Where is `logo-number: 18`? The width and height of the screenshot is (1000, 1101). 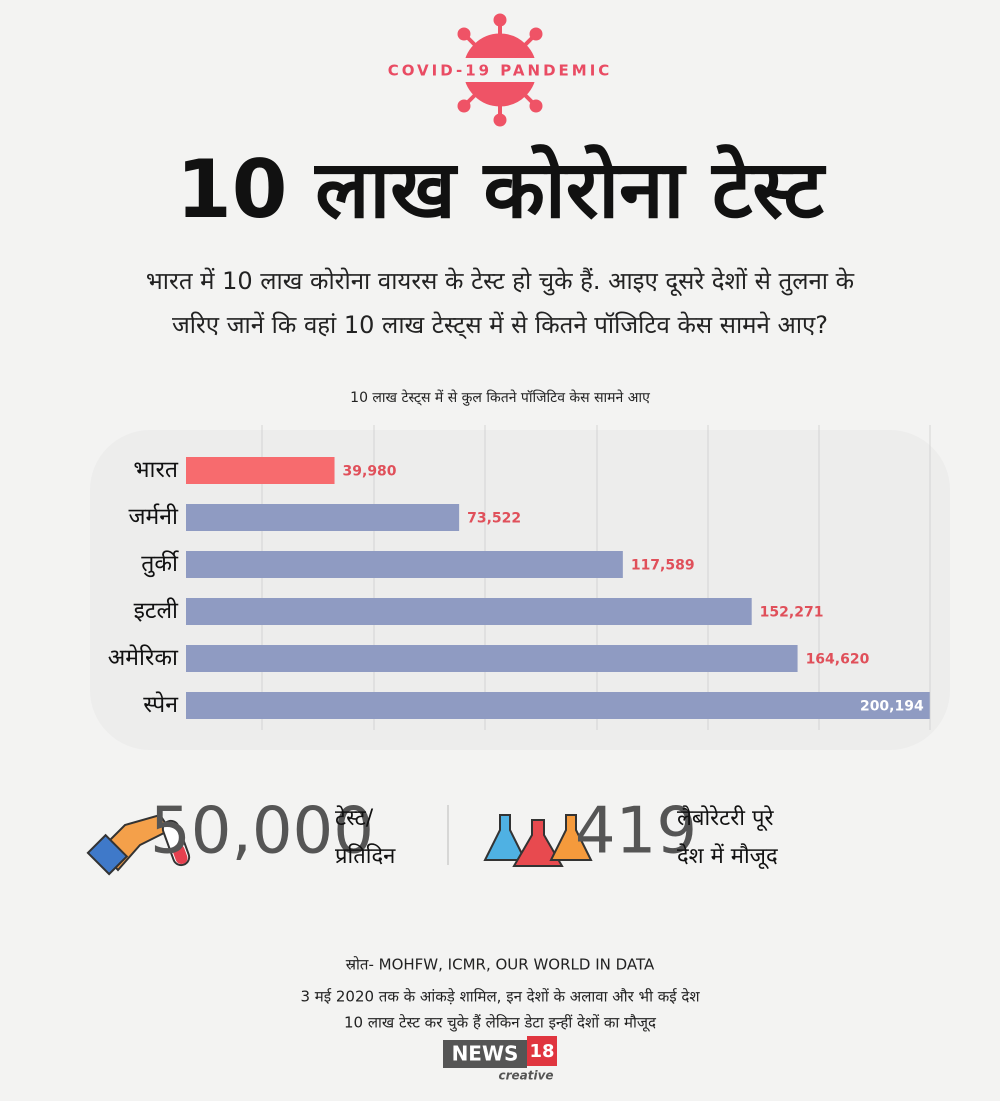 logo-number: 18 is located at coordinates (541, 1051).